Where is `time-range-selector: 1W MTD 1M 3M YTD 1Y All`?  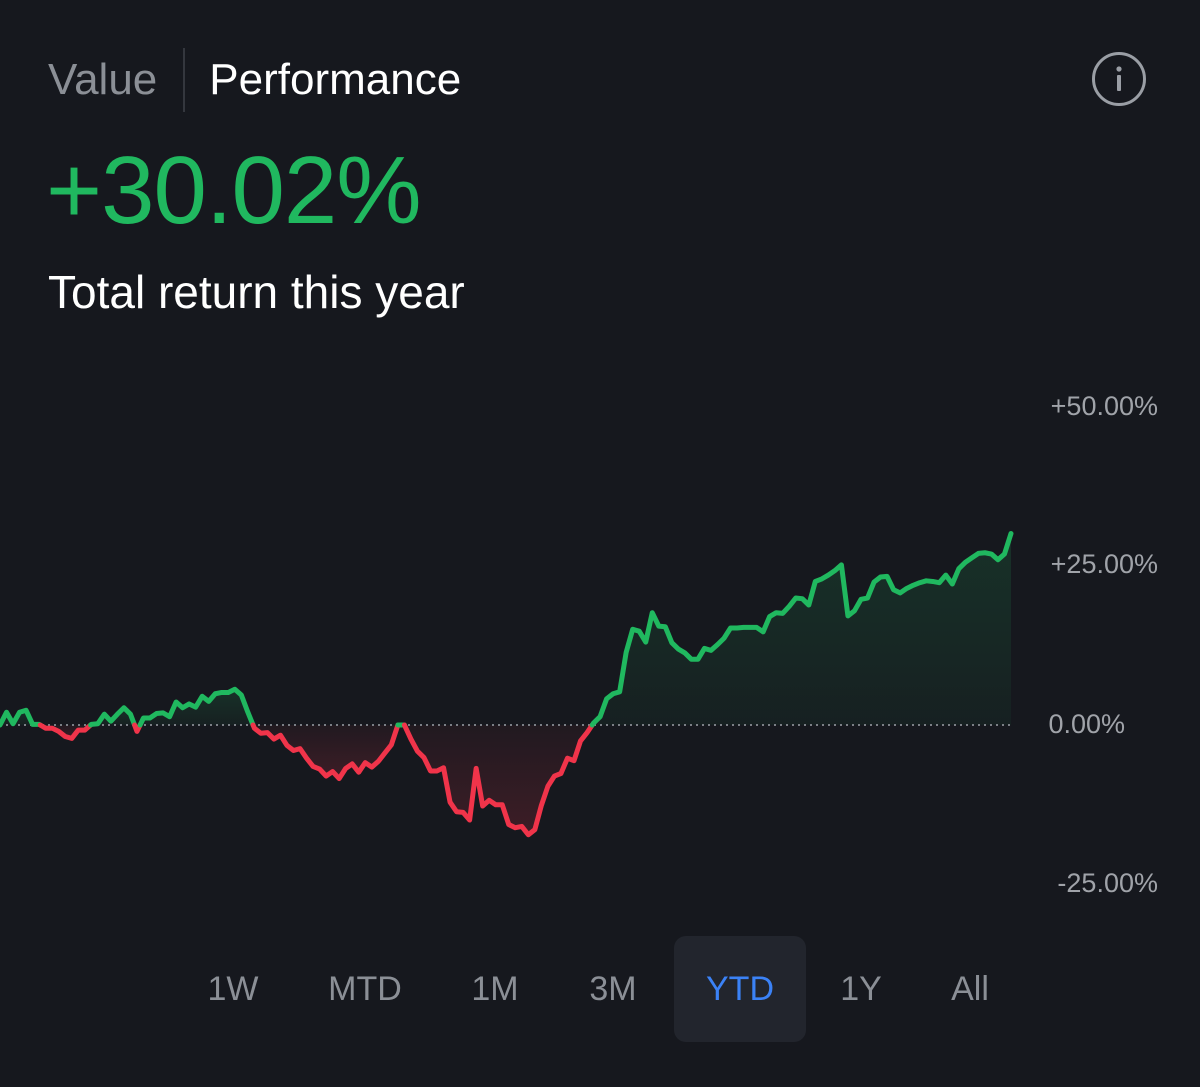
time-range-selector: 1W MTD 1M 3M YTD 1Y All is located at coordinates (600, 989).